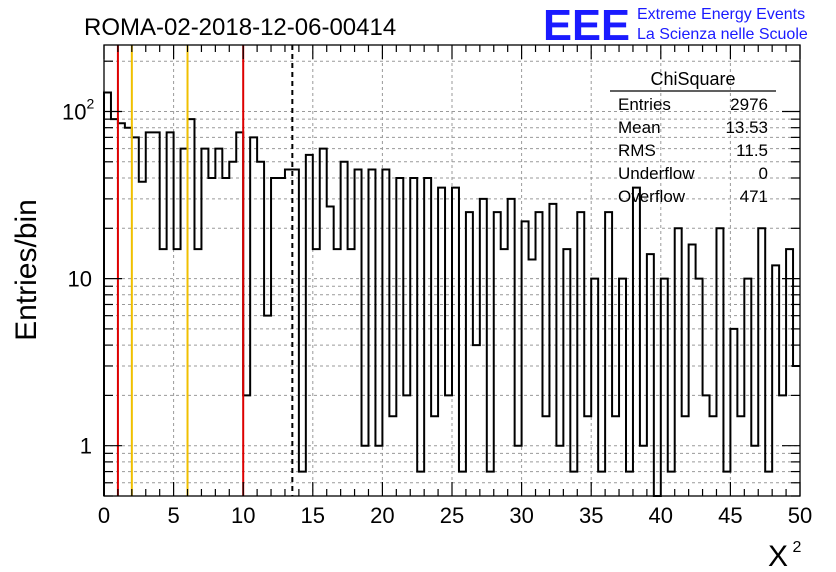 The image size is (836, 572). Describe the element at coordinates (104, 515) in the screenshot. I see `x-tick-label: 0` at that location.